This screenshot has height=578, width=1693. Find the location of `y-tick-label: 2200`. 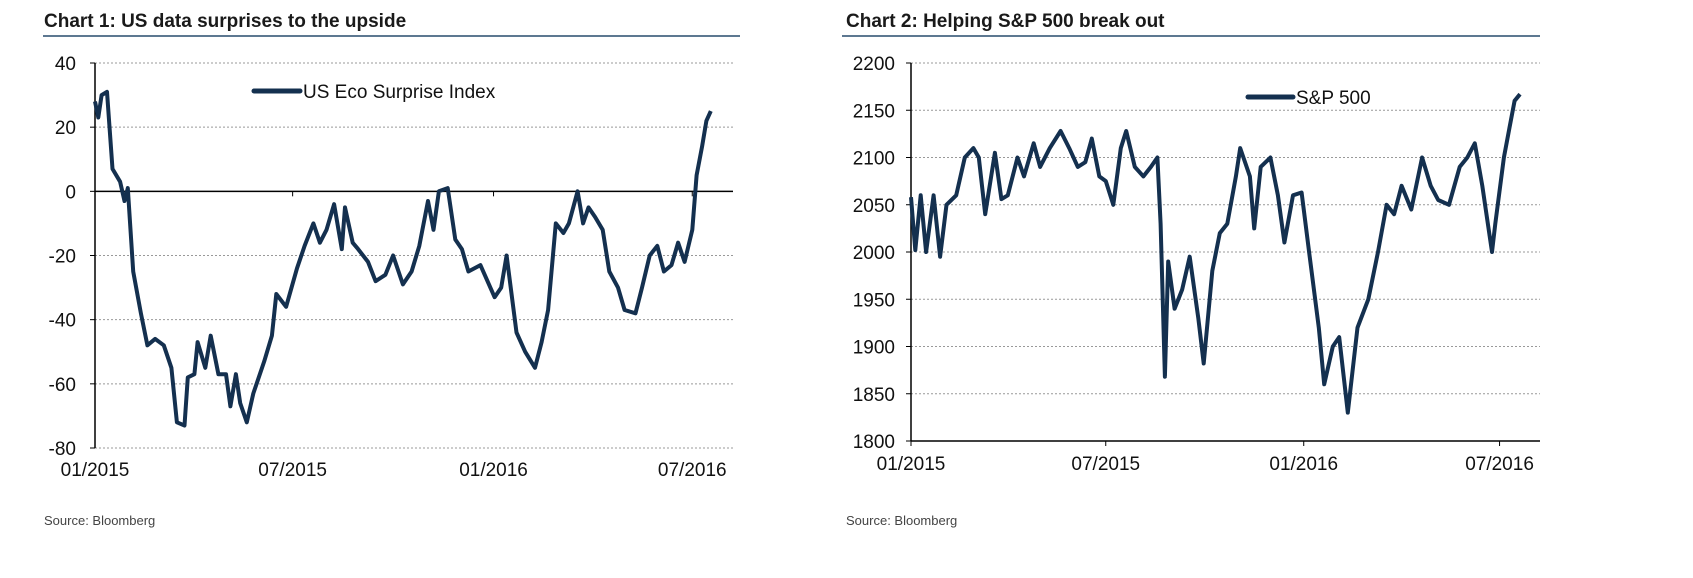

y-tick-label: 2200 is located at coordinates (874, 64).